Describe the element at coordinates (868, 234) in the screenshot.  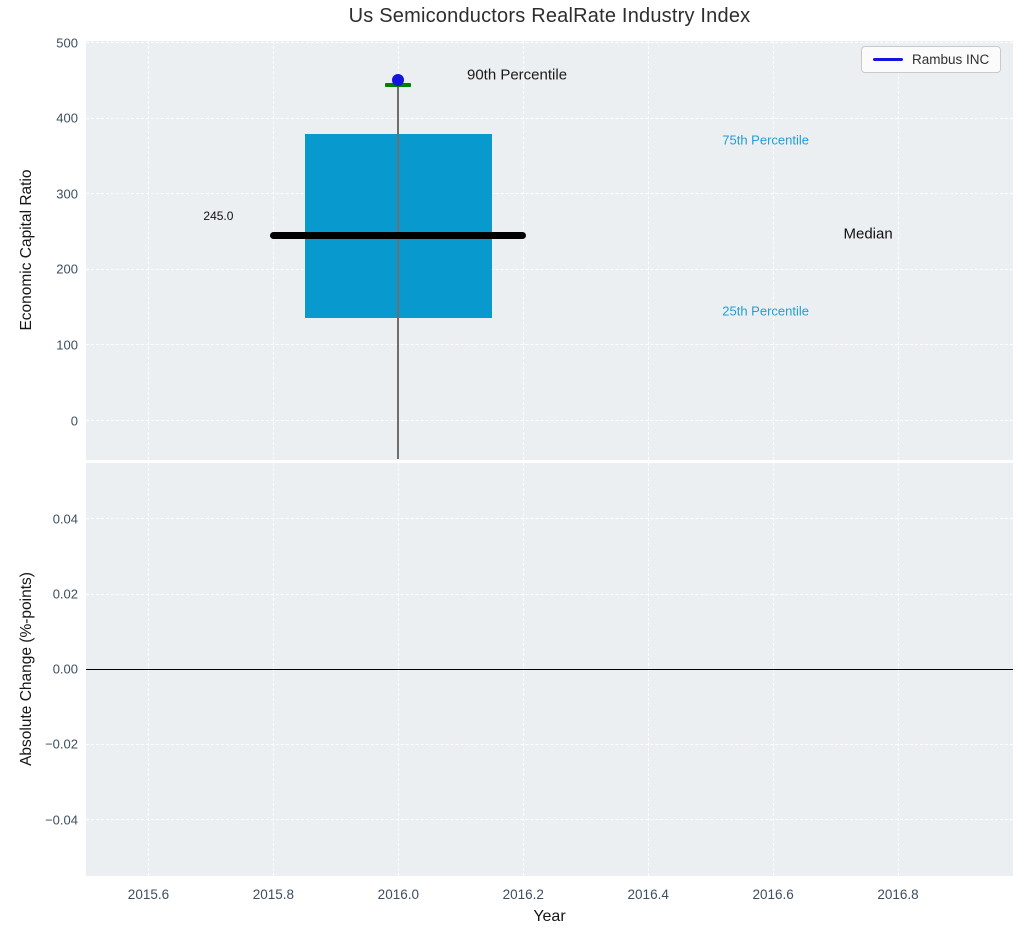
I see `annotation-median: Median` at that location.